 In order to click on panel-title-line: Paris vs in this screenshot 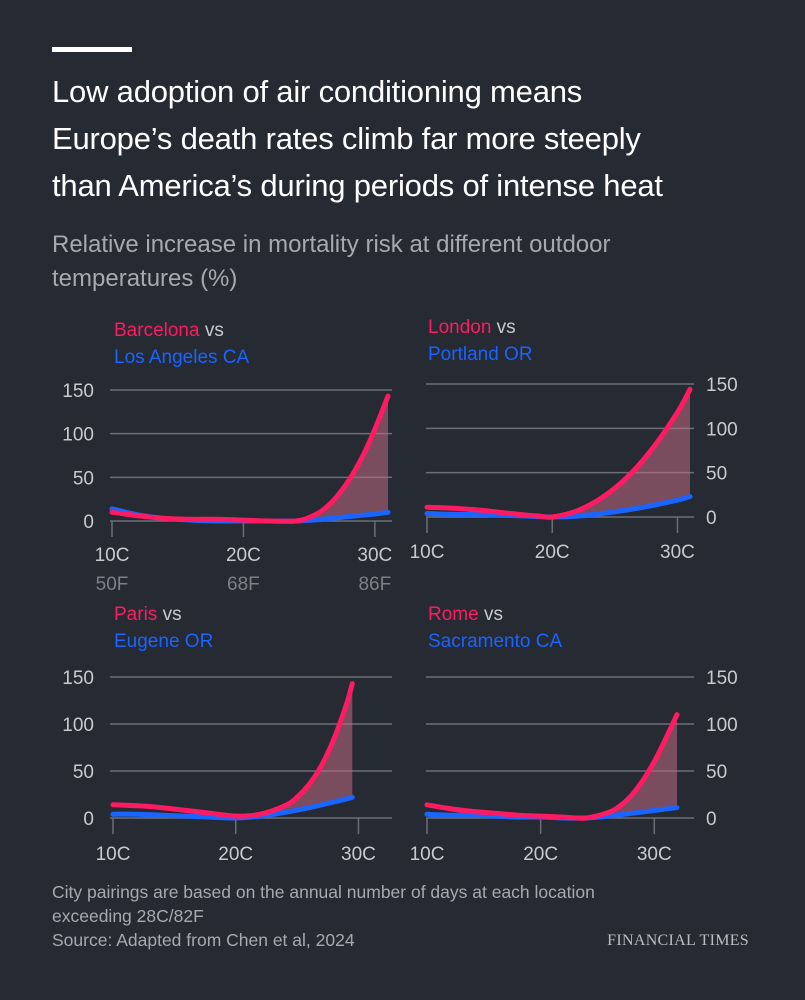, I will do `click(148, 614)`.